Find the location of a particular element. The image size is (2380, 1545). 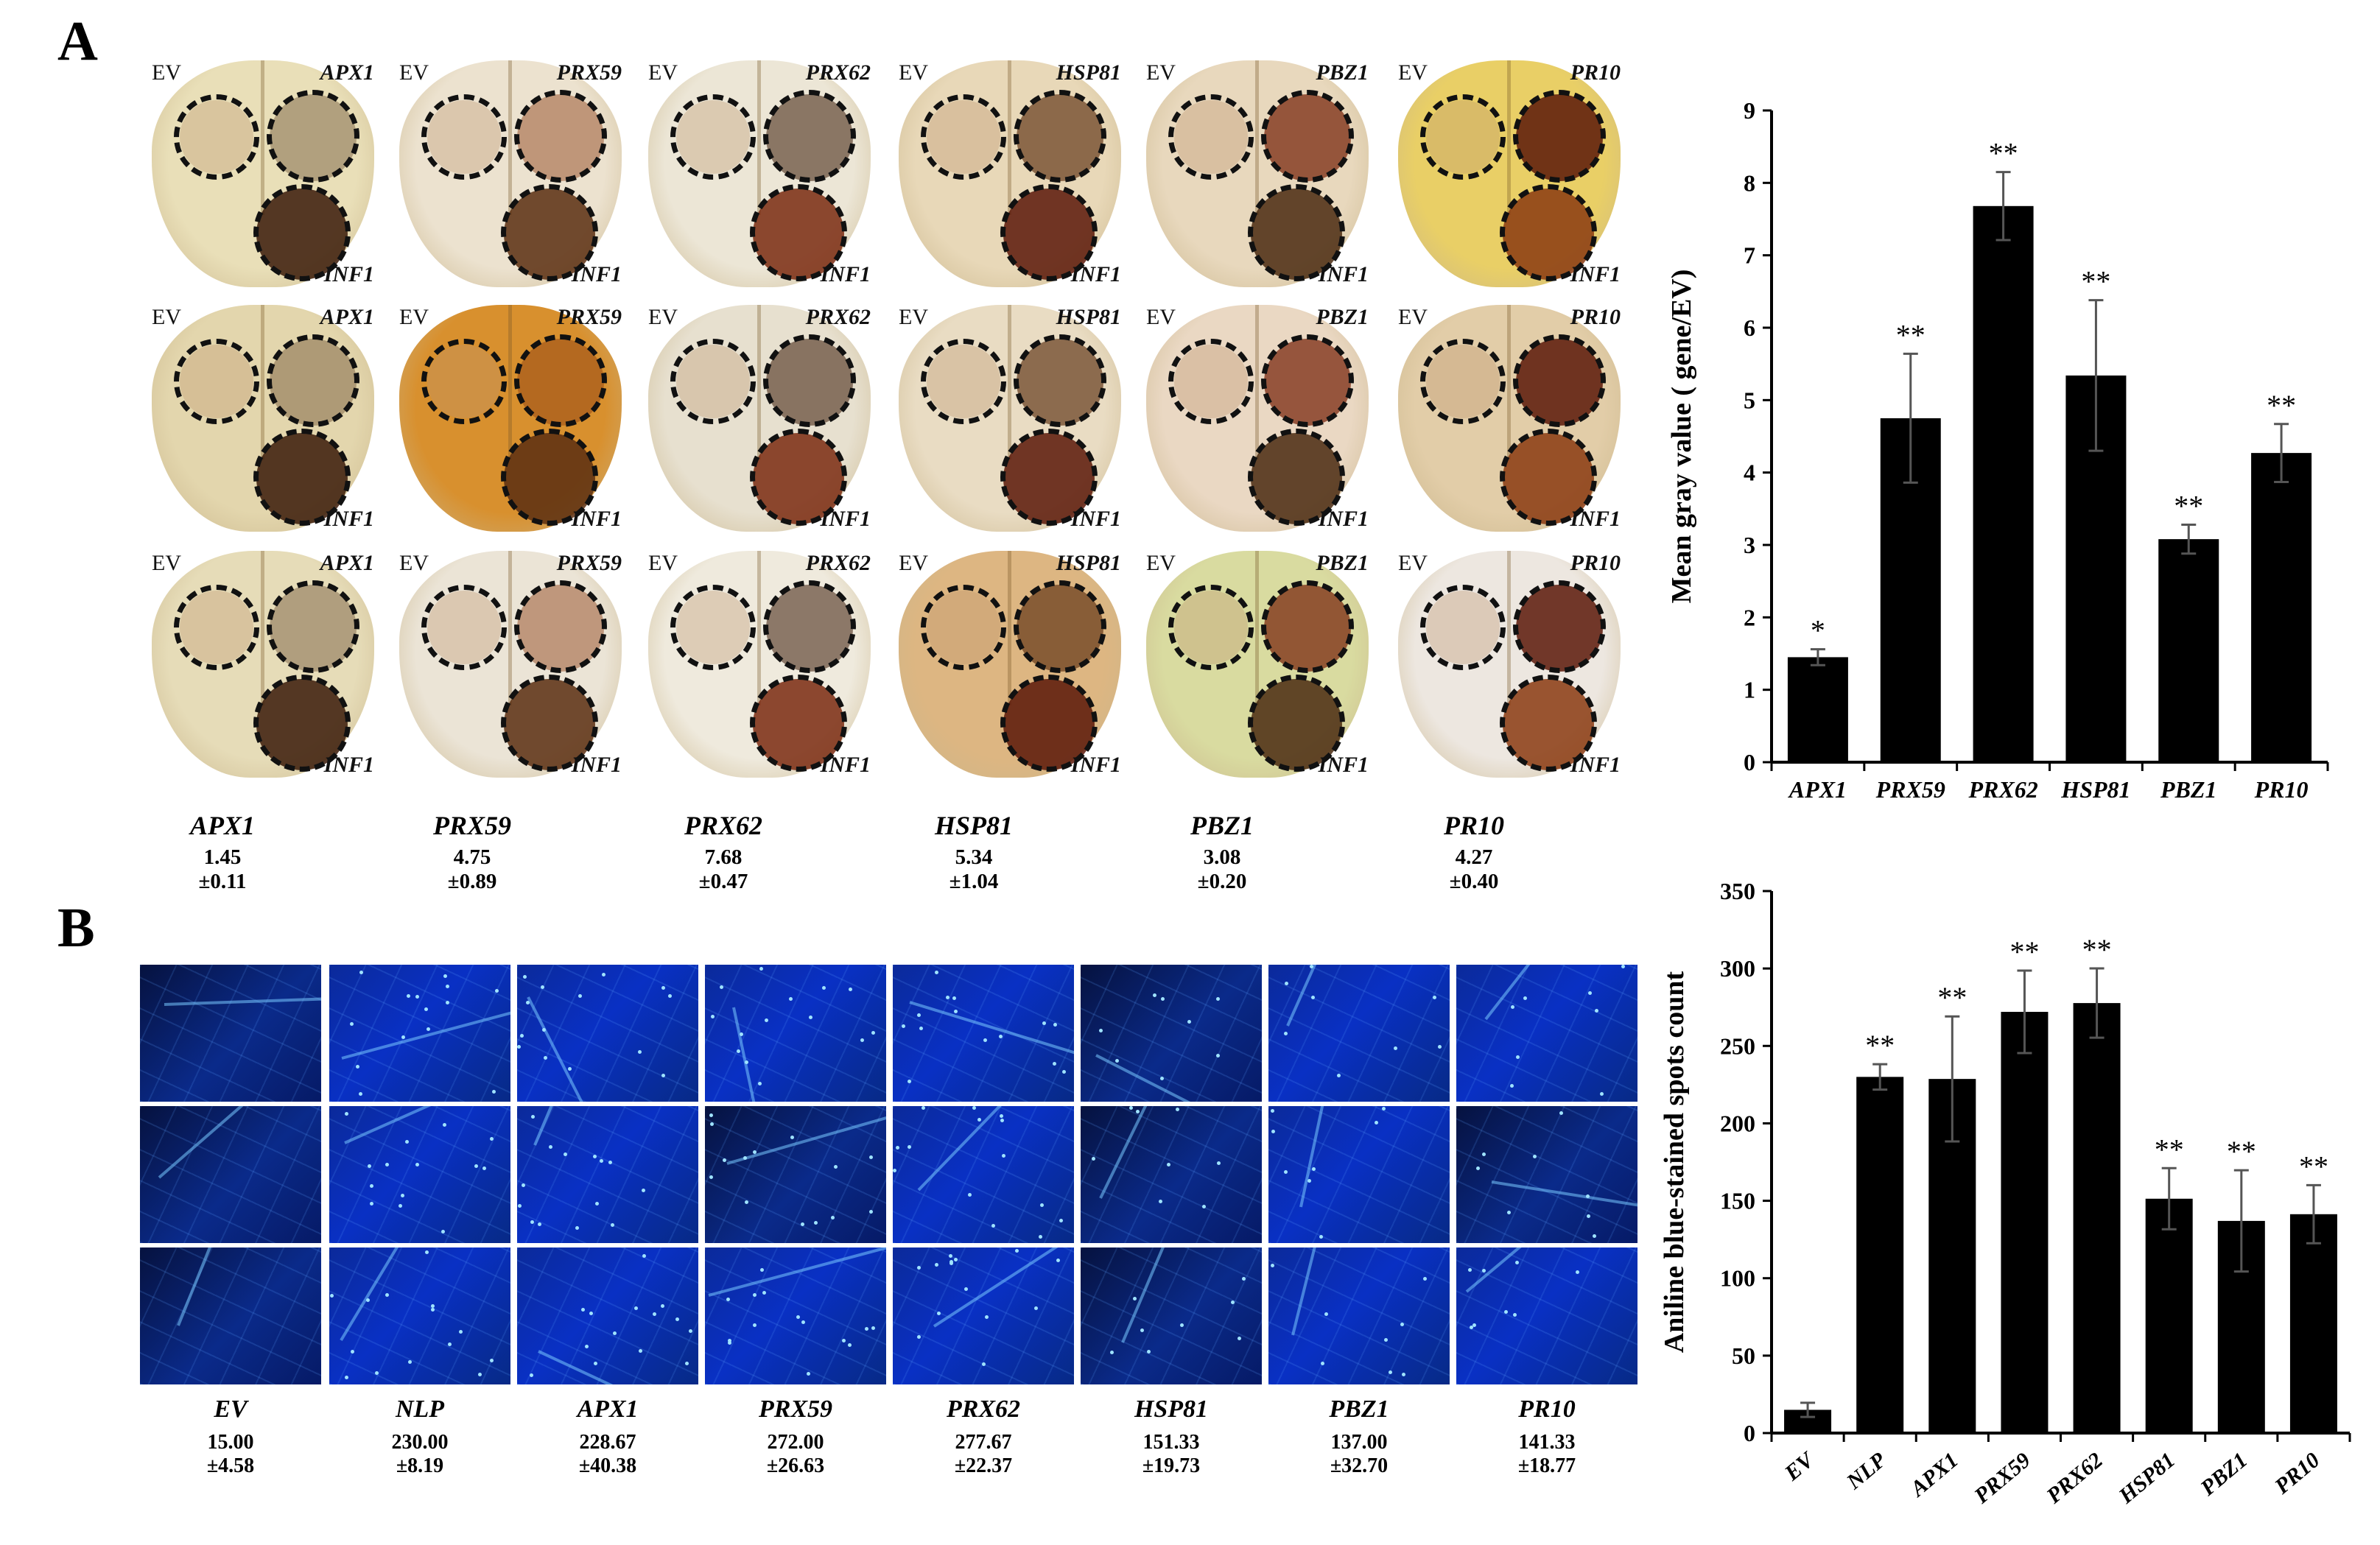

leaf-image: EV PR10 INF1 is located at coordinates (1509, 174).